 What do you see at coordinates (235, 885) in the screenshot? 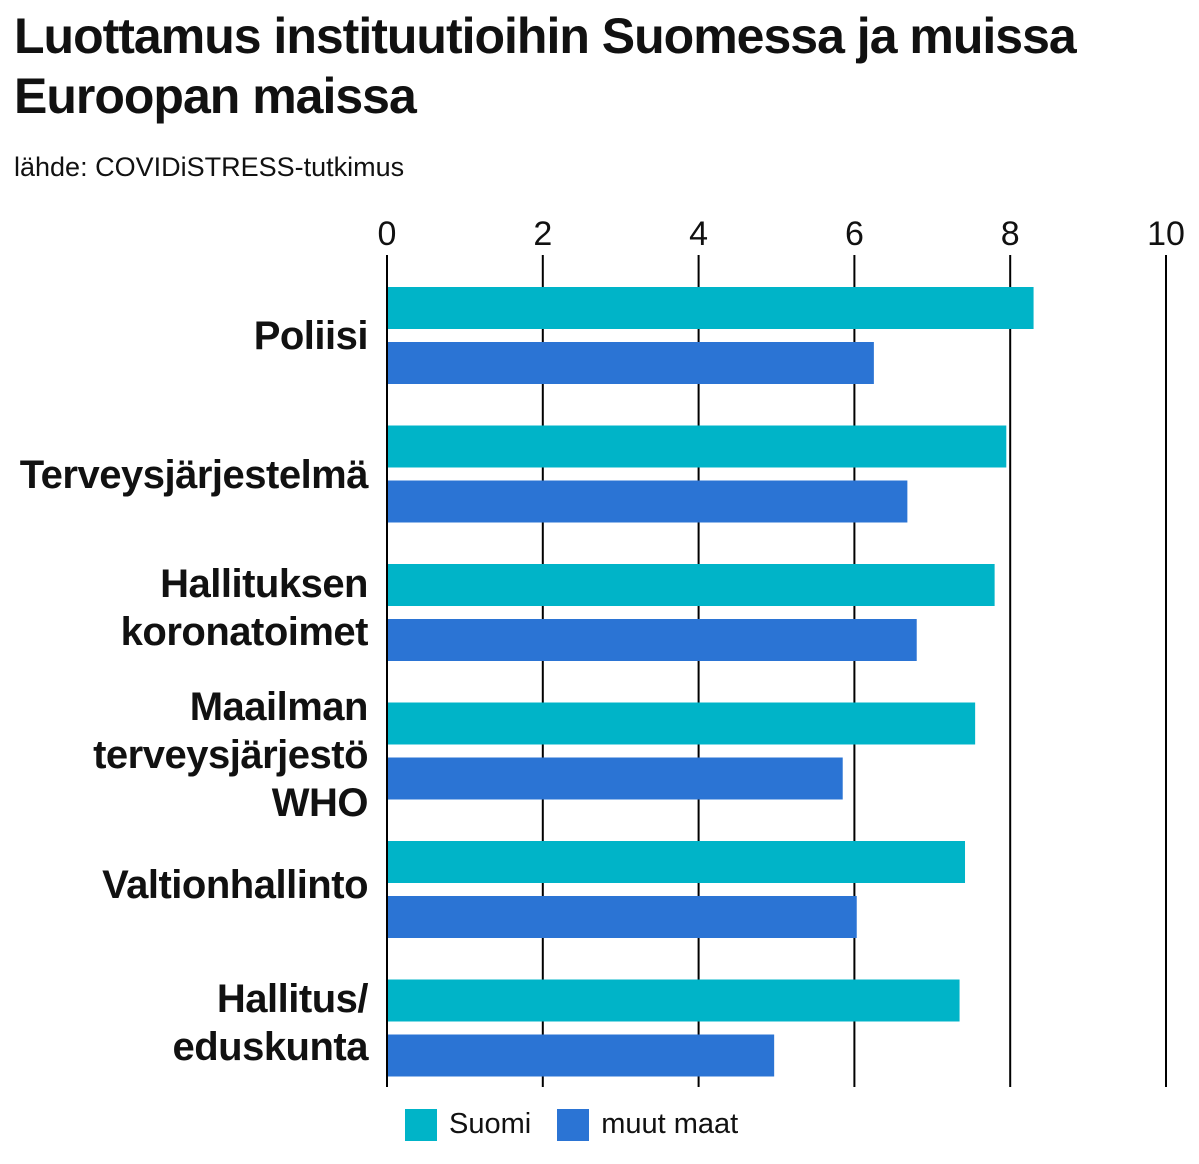
I see `category-label-5-line-1: Valtionhallinto` at bounding box center [235, 885].